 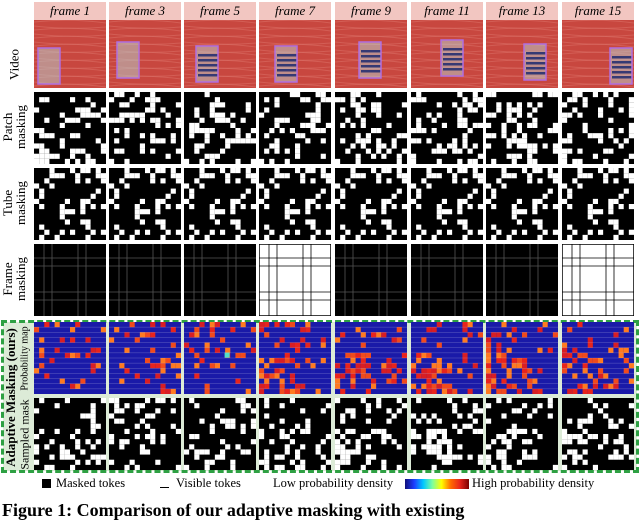 I want to click on colorbar, so click(x=437, y=484).